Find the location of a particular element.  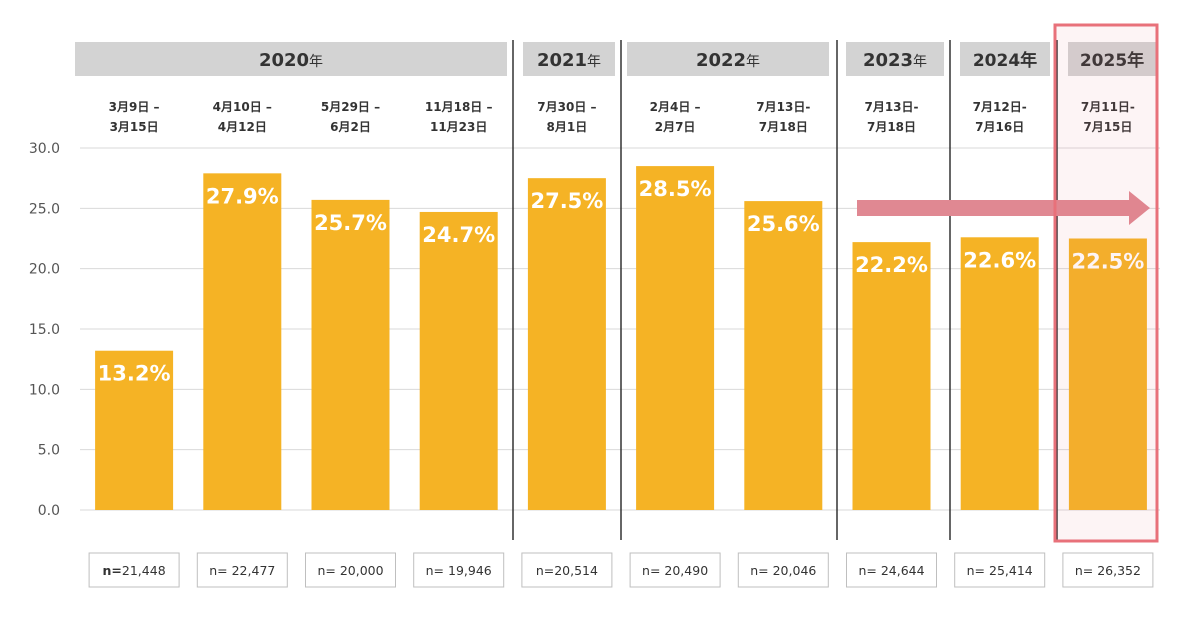

trend-arrow-head is located at coordinates (1139, 208).